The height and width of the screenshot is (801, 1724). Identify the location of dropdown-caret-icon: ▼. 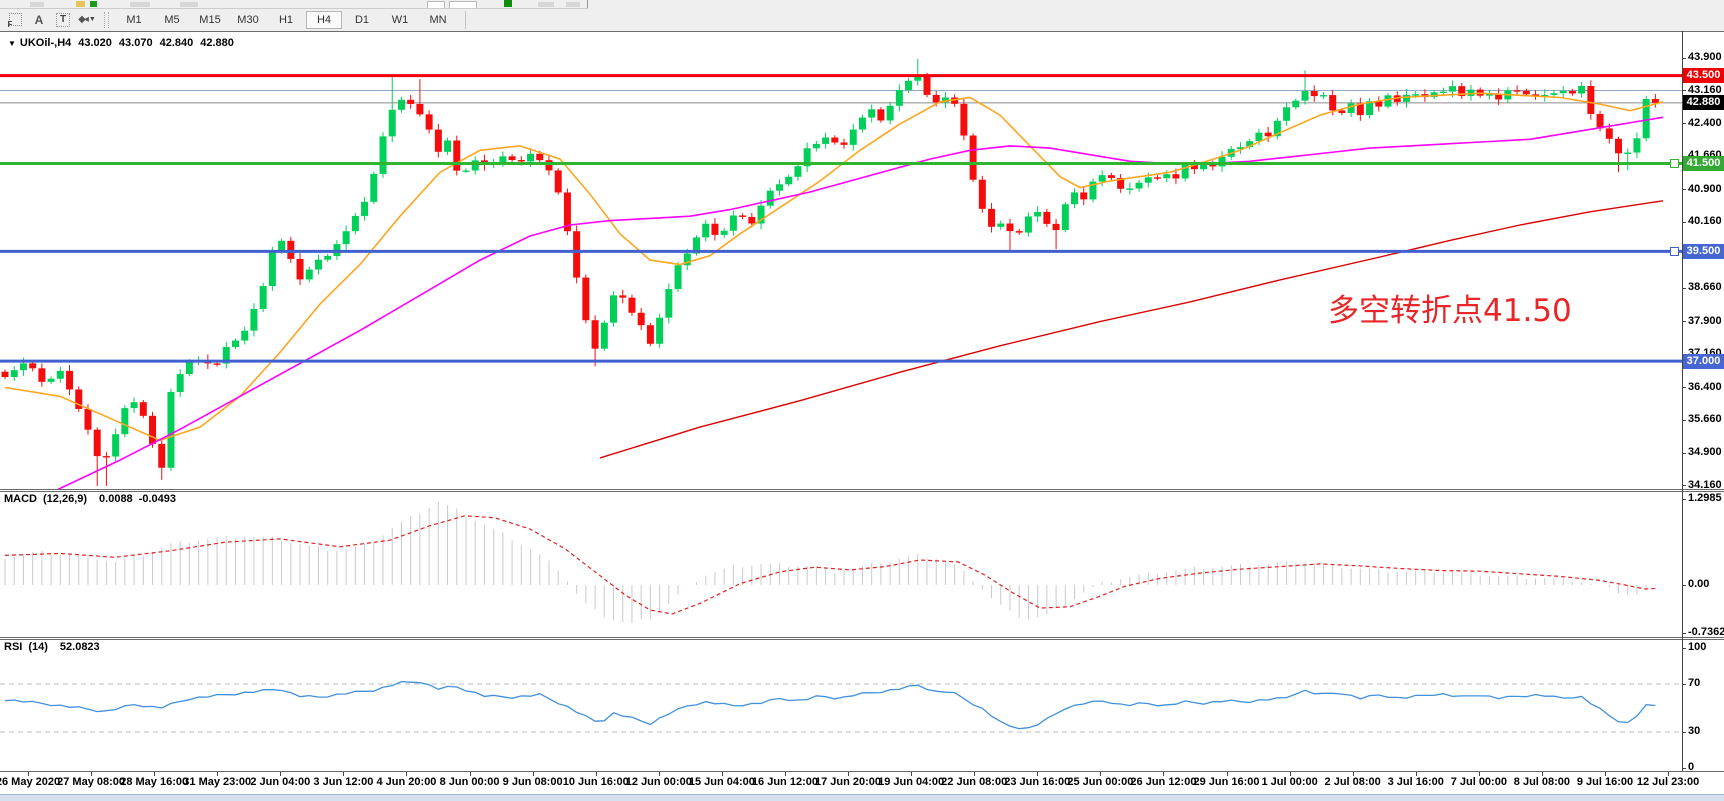
(92, 19).